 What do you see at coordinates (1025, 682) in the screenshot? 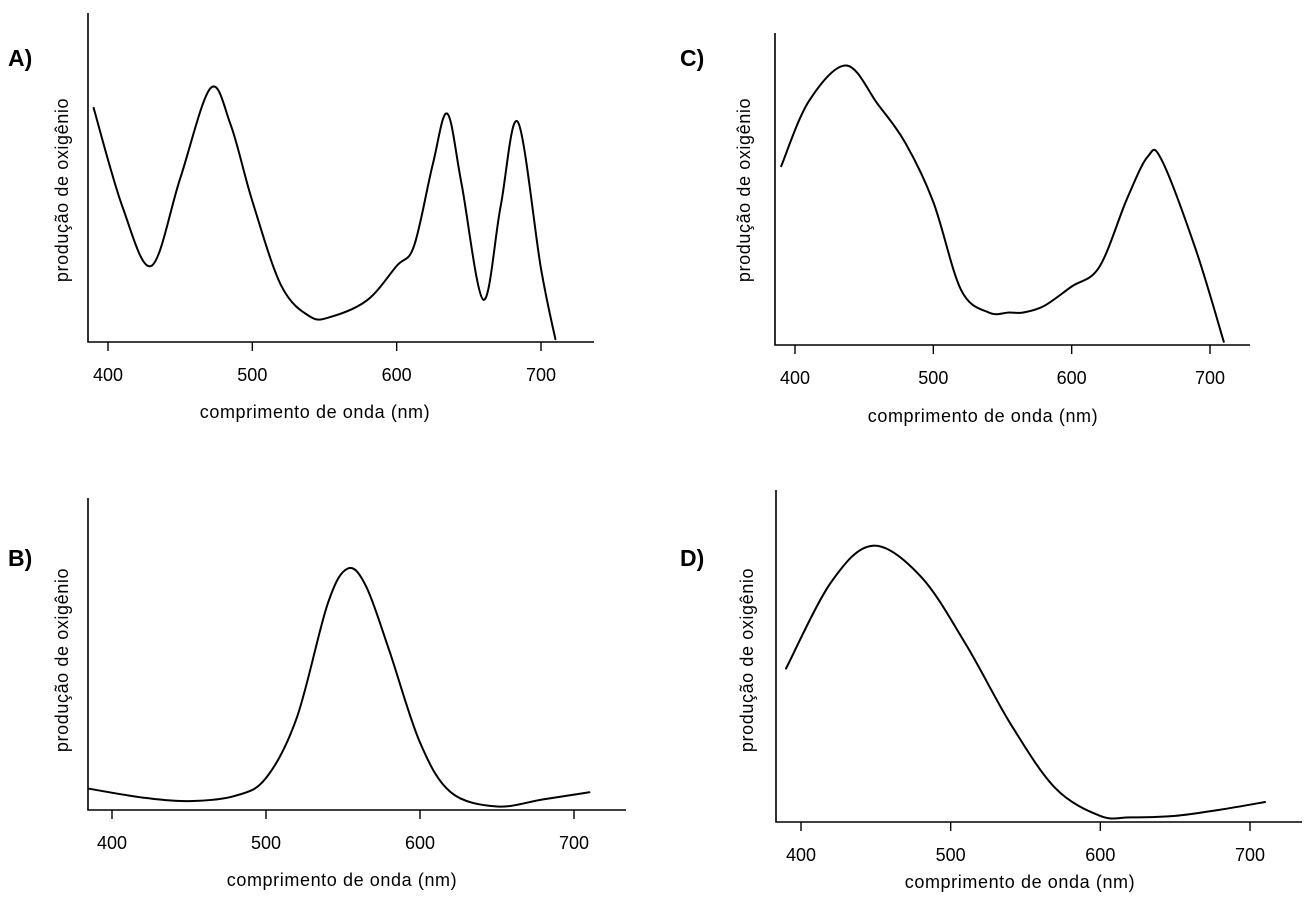
I see `panel-d-series-line` at bounding box center [1025, 682].